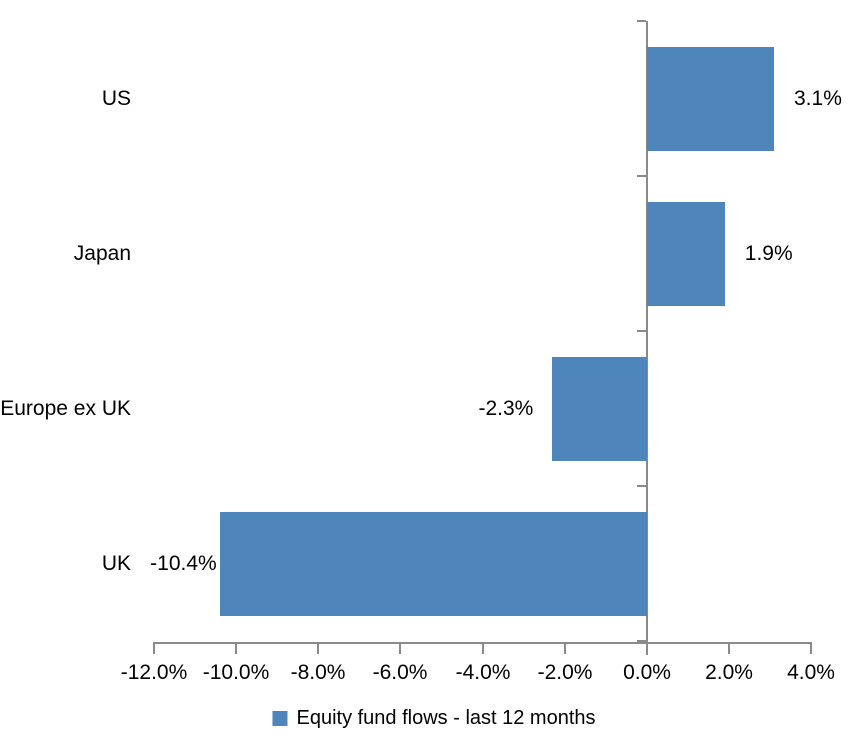  Describe the element at coordinates (236, 672) in the screenshot. I see `x-axis-tick-label: -10.0%` at that location.